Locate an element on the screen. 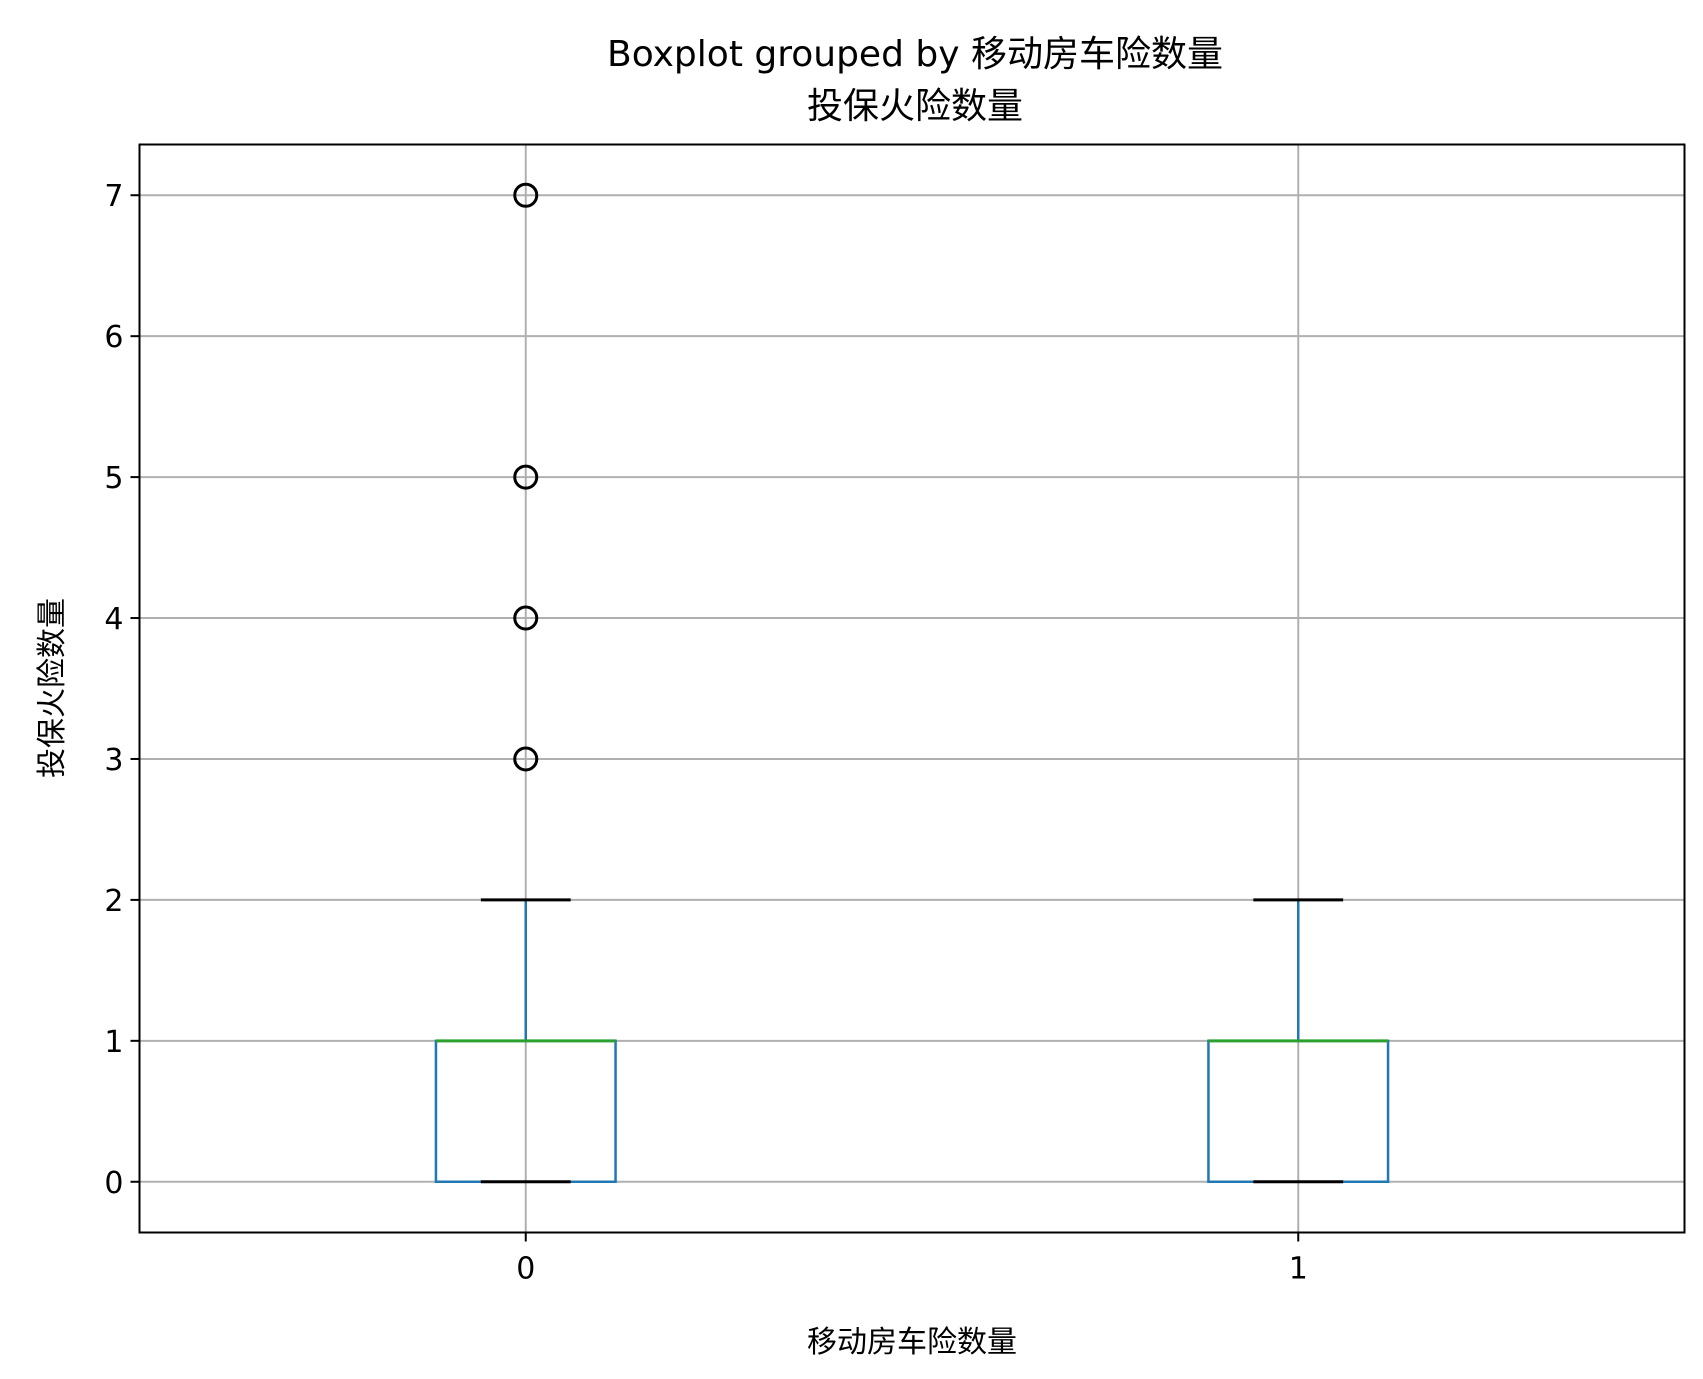 This screenshot has width=1703, height=1379. chart-subtitle: 投保火险数量 is located at coordinates (915, 106).